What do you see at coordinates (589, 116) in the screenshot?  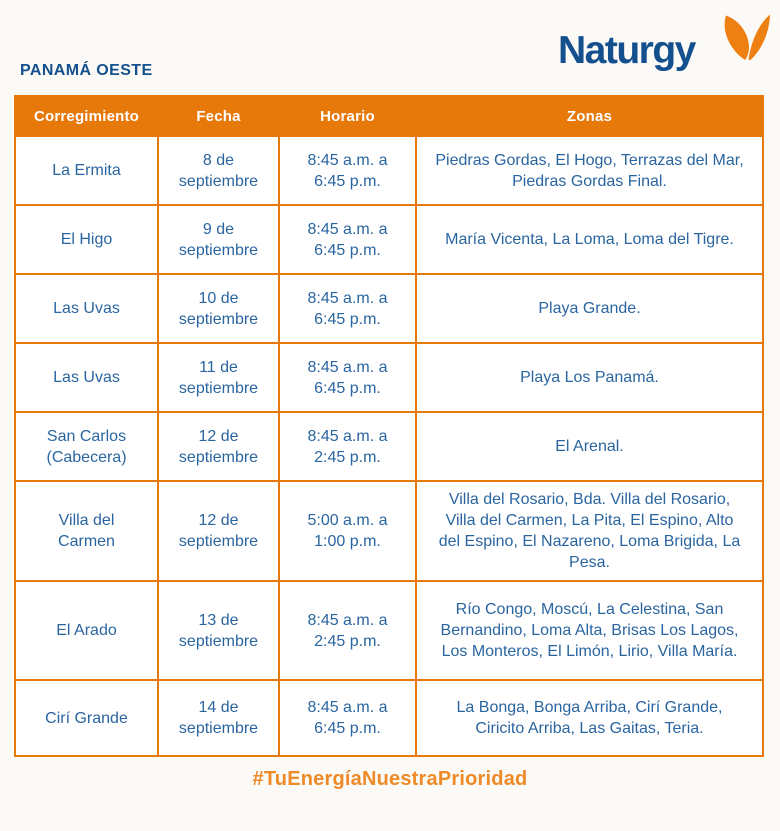 I see `column-header-zonas: Zonas` at bounding box center [589, 116].